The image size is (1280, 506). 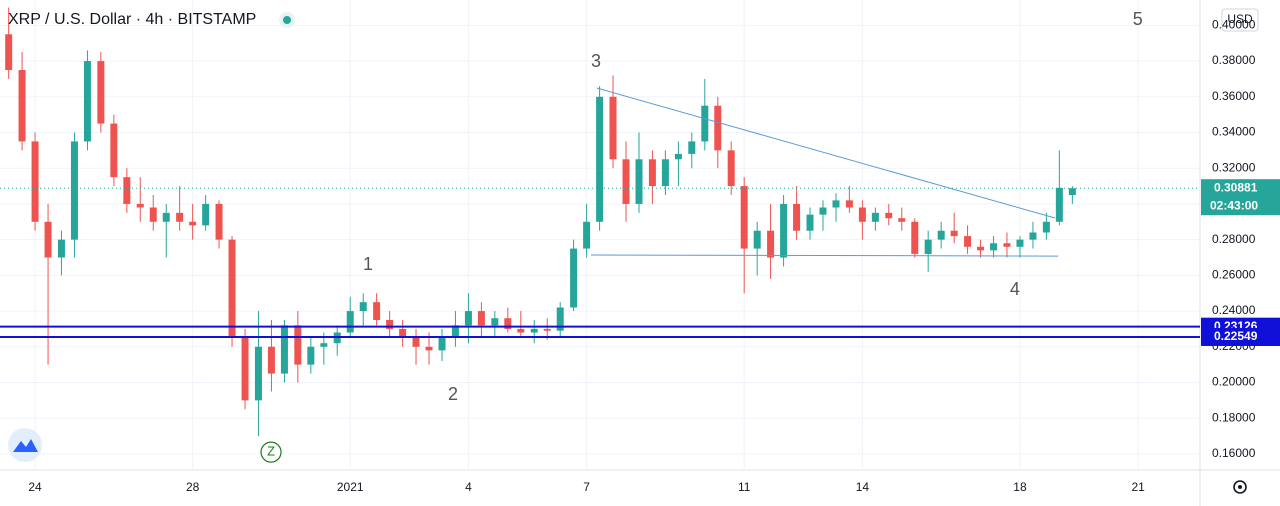 What do you see at coordinates (1138, 19) in the screenshot?
I see `wave-label: 5` at bounding box center [1138, 19].